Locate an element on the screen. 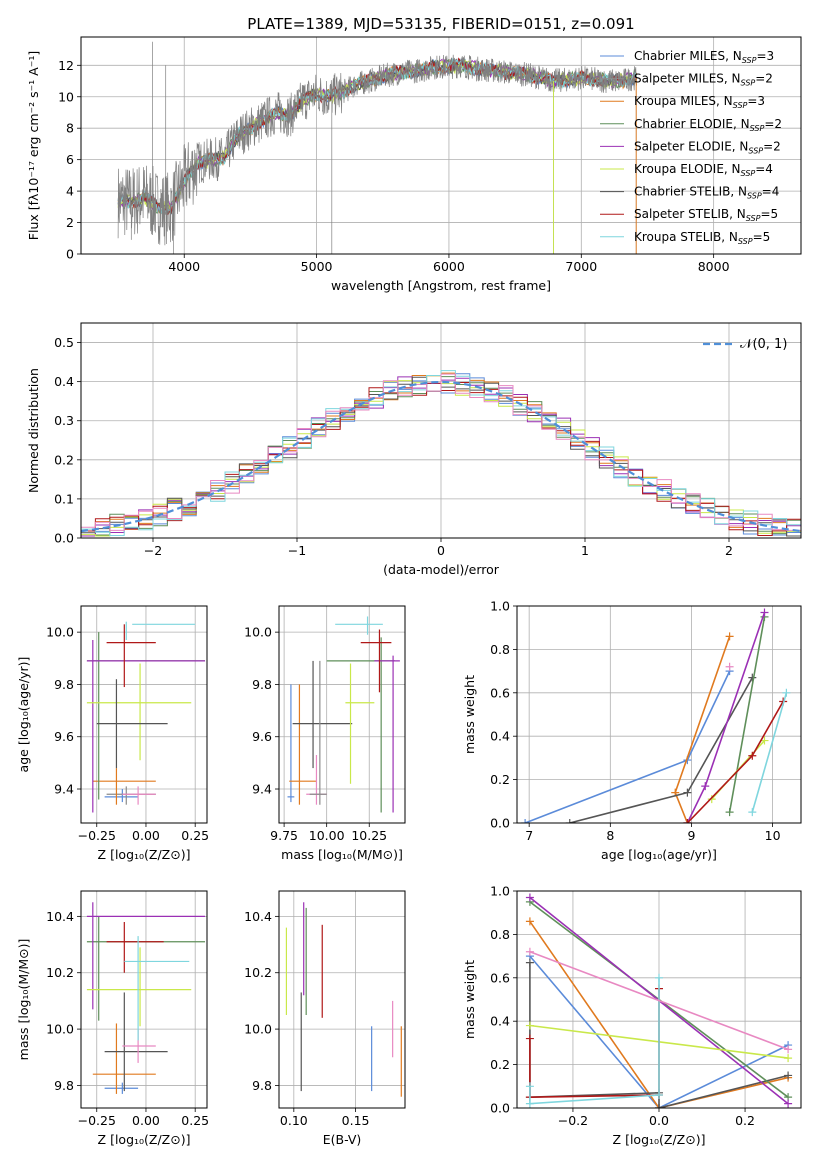  x-axis-label: E(B-V) is located at coordinates (342, 1139).